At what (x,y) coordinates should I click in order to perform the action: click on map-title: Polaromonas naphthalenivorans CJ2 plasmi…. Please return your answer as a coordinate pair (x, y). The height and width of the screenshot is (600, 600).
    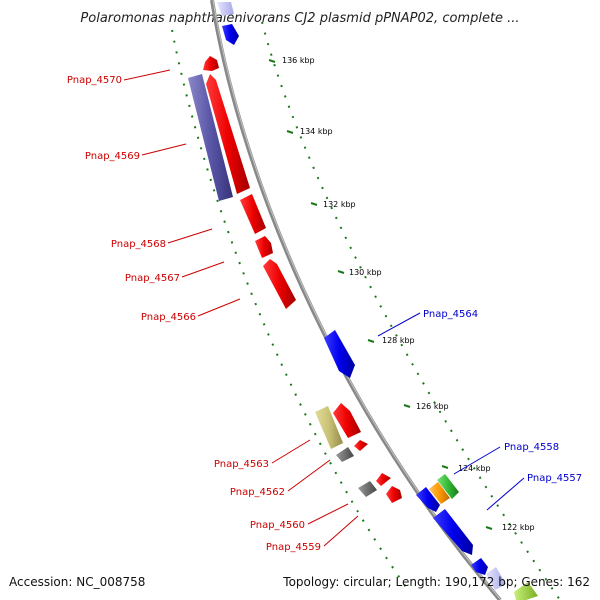
    Looking at the image, I should click on (299, 18).